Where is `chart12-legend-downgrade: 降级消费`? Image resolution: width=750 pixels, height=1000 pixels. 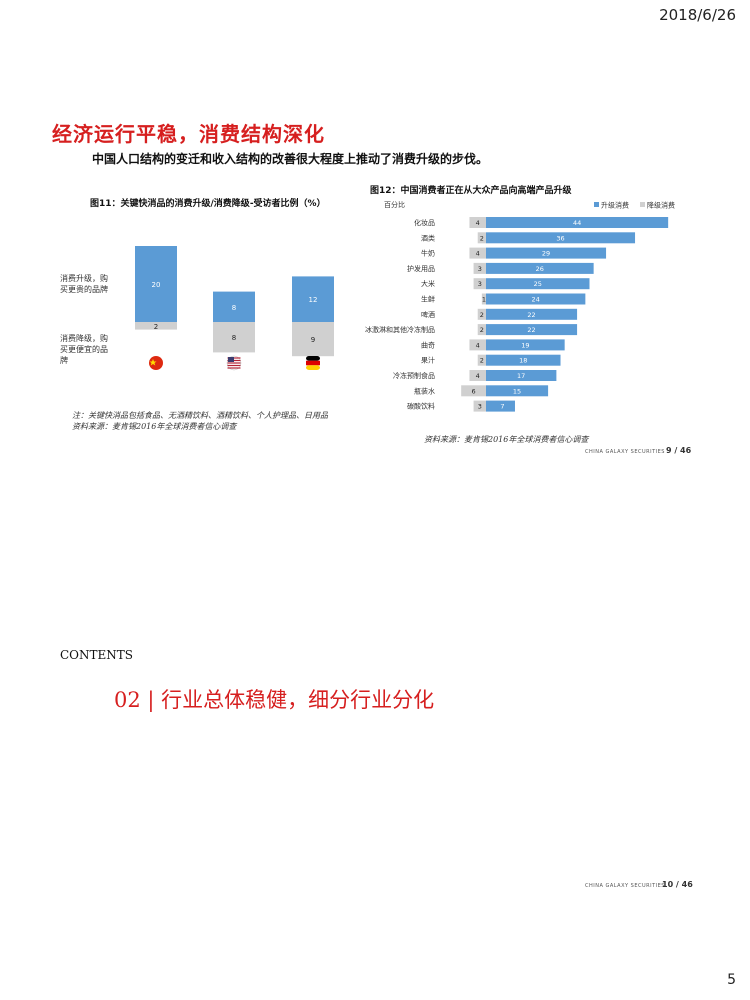 chart12-legend-downgrade: 降级消费 is located at coordinates (661, 205).